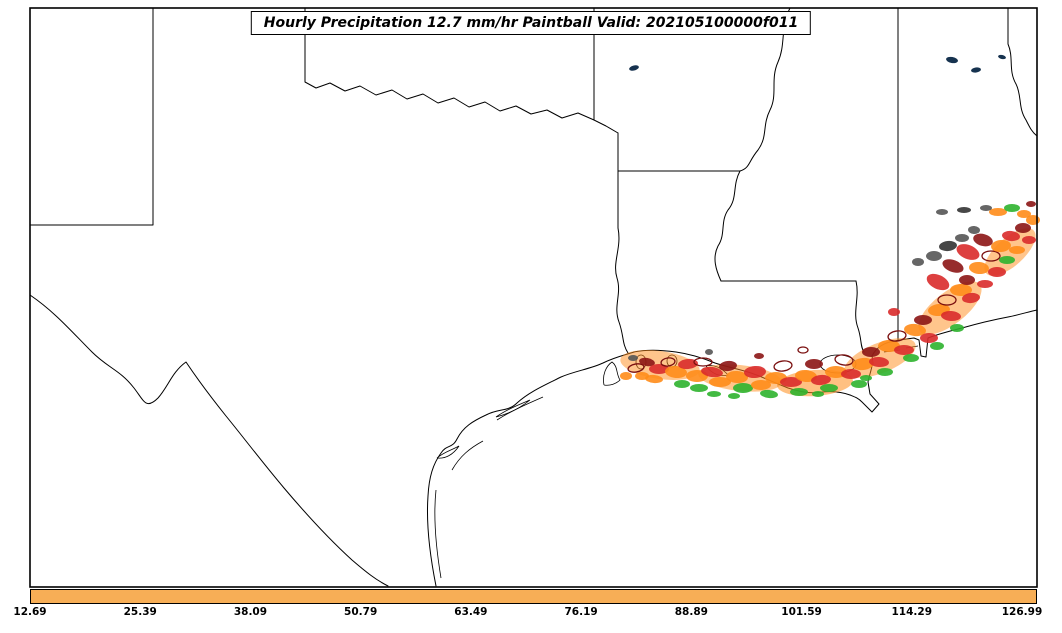 This screenshot has height=633, width=1062. I want to click on border-newmexico-texas, so click(91, 116).